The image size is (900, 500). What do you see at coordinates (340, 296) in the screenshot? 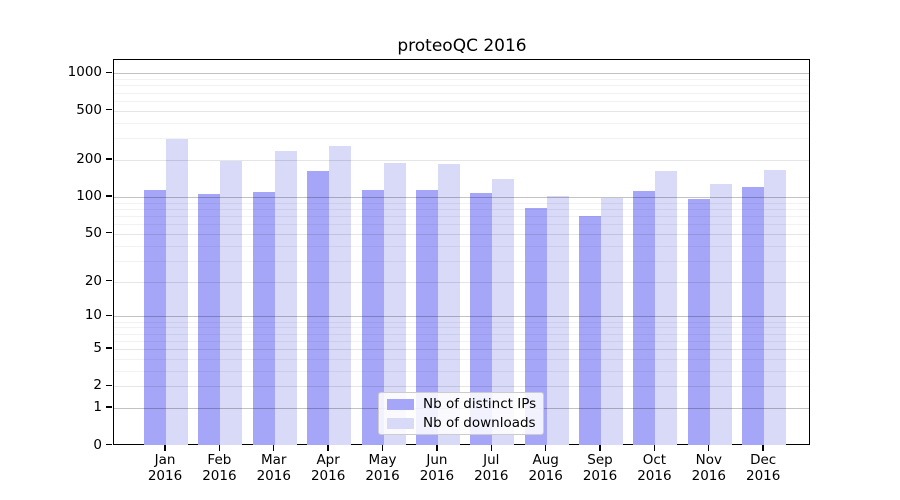
I see `bar-downloads-apr` at bounding box center [340, 296].